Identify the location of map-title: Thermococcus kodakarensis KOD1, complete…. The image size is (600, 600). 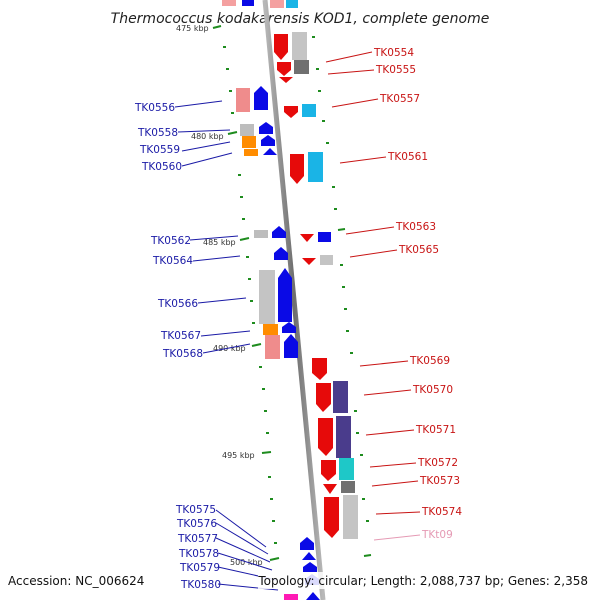
(300, 19).